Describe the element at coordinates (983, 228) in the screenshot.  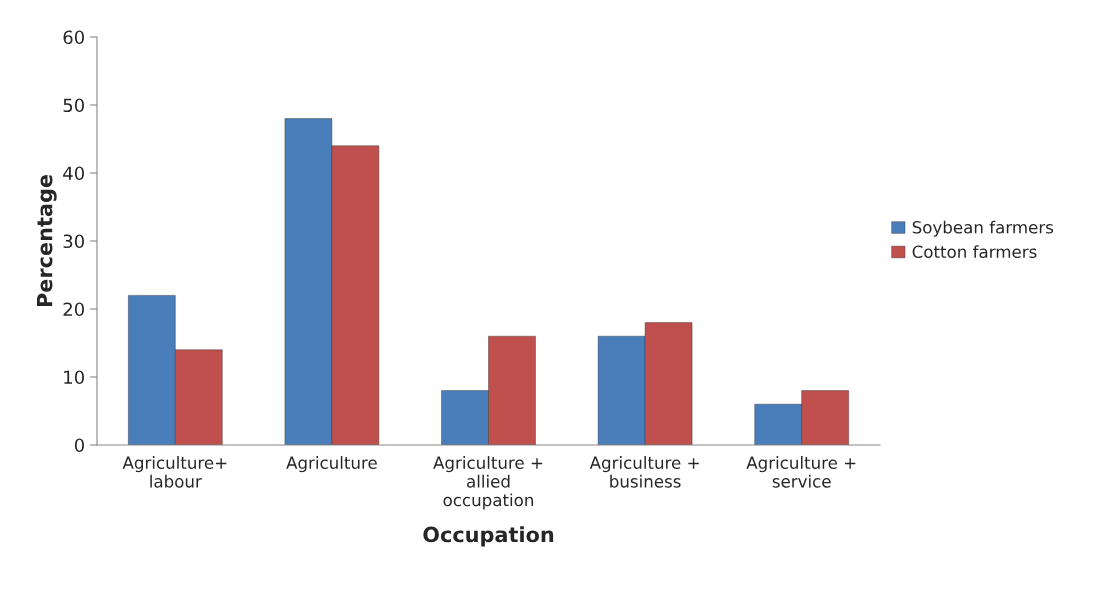
I see `legend-label: Soybean farmers` at that location.